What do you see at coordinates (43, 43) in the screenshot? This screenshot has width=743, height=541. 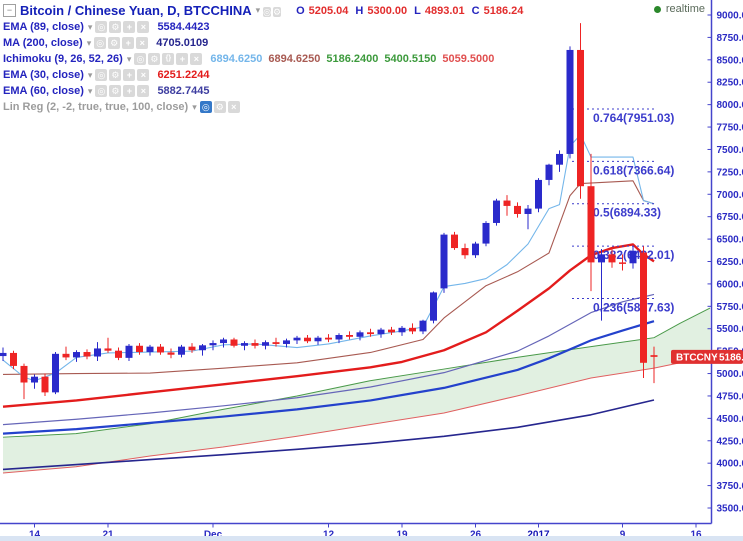 I see `indicator-name: MA (200, close)` at bounding box center [43, 43].